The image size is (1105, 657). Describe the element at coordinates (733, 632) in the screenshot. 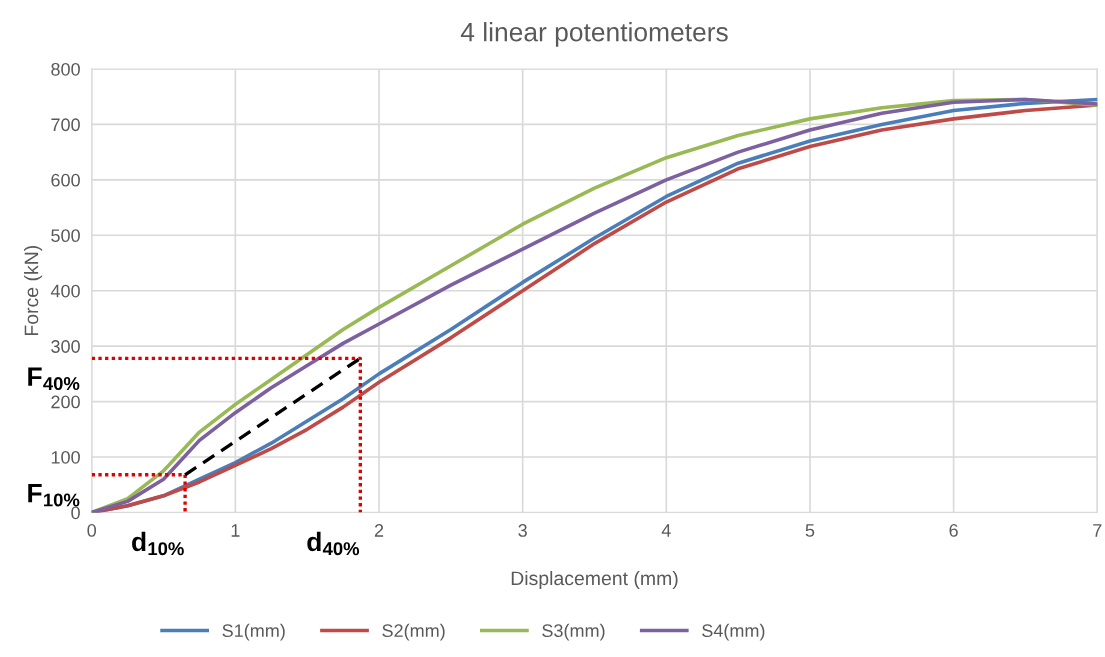

I see `legend-label: S4(mm)` at that location.